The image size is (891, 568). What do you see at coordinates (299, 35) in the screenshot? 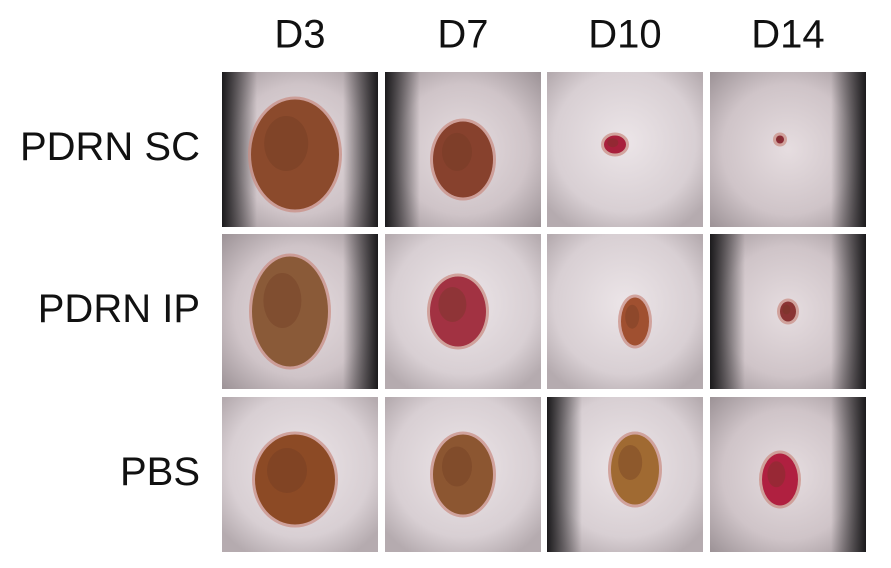
I see `column-label: D3` at bounding box center [299, 35].